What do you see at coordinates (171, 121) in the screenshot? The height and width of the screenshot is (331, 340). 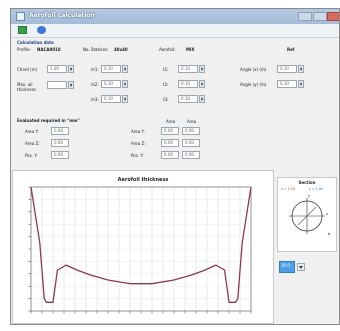 I see `result-col-header-1: Area` at bounding box center [171, 121].